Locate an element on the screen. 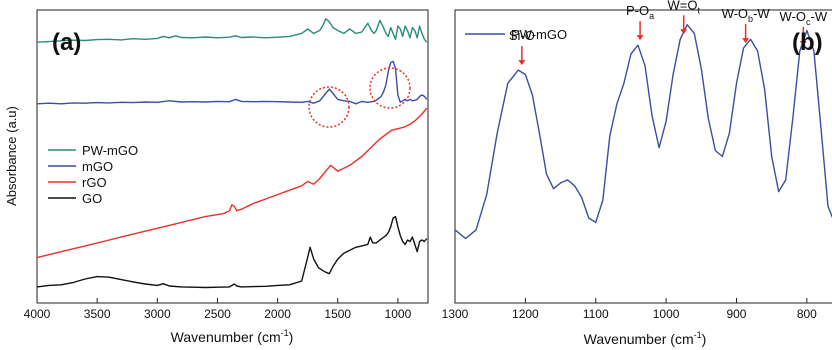 The height and width of the screenshot is (350, 832). legend-entry: mGO is located at coordinates (97, 166).